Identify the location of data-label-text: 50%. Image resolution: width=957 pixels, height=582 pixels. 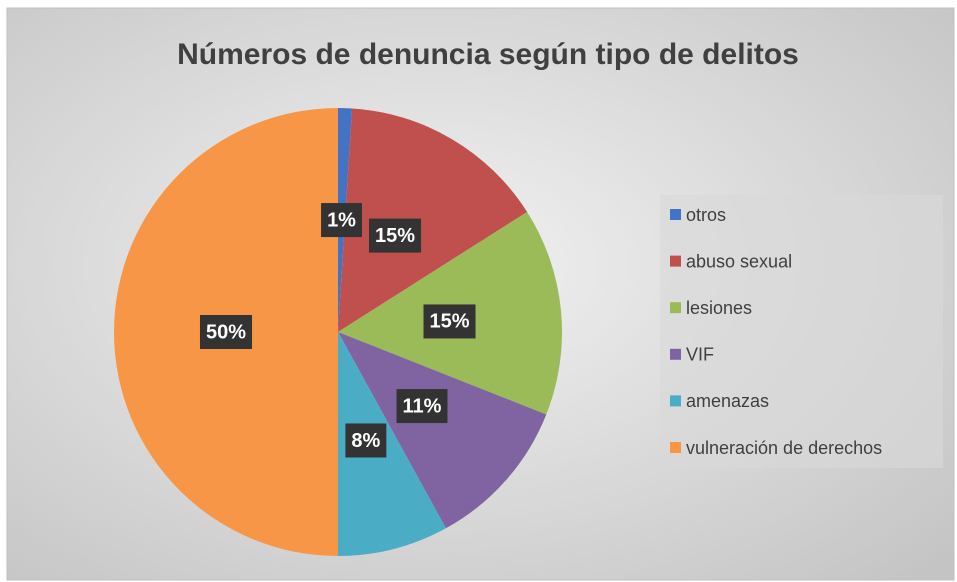
(226, 332).